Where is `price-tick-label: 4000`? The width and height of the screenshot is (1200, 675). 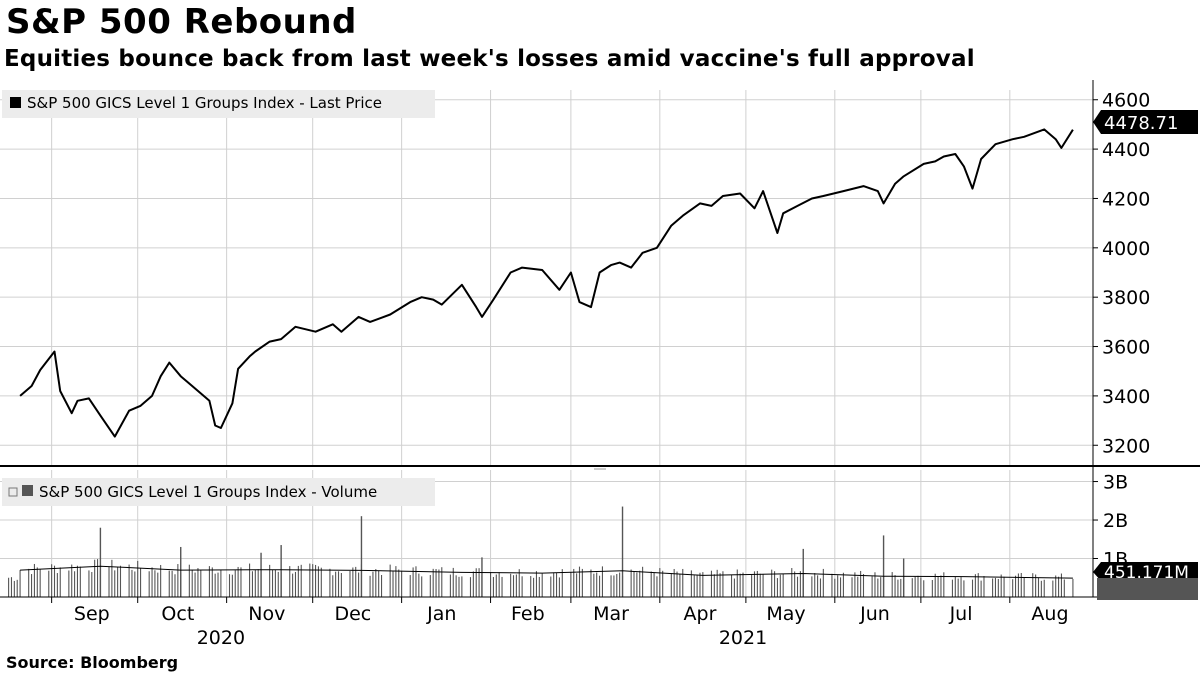
price-tick-label: 4000 is located at coordinates (1126, 249).